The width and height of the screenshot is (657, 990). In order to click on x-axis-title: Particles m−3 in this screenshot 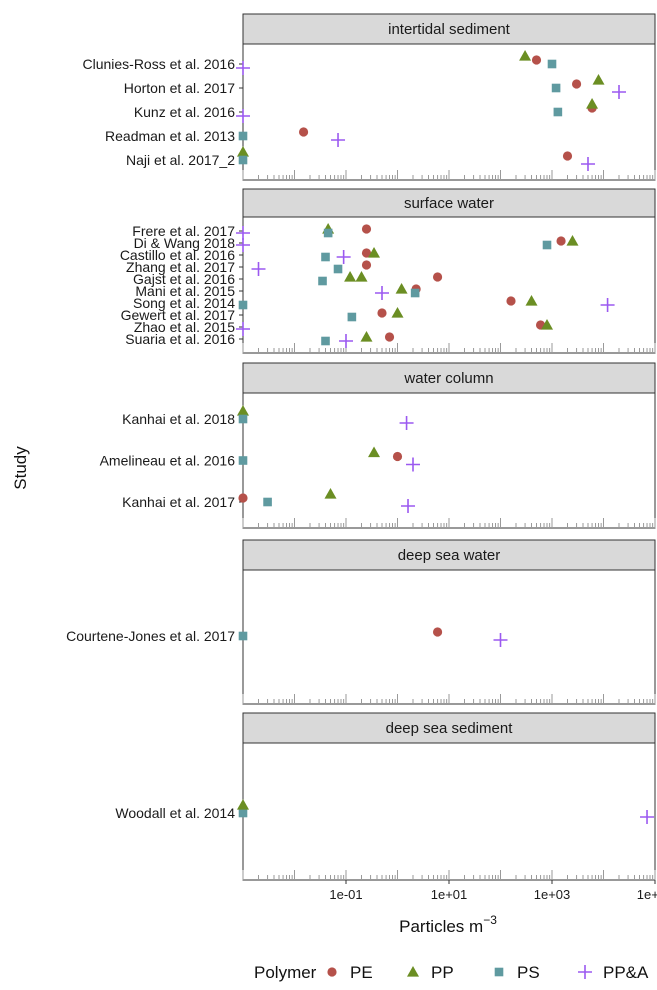, I will do `click(448, 924)`.